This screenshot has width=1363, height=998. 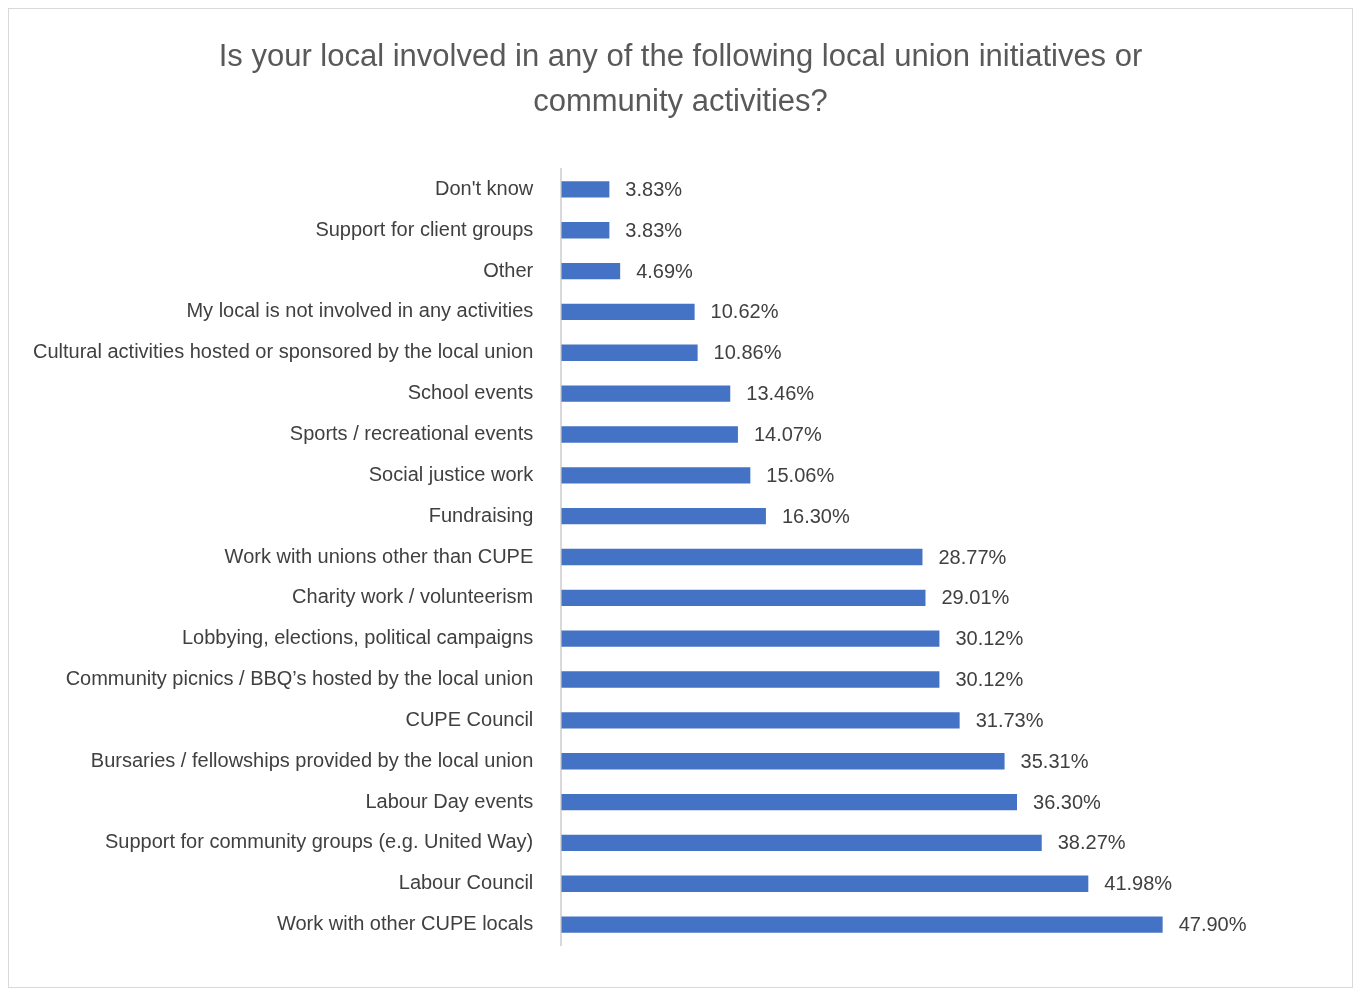 I want to click on data-label: 29.01%, so click(x=975, y=597).